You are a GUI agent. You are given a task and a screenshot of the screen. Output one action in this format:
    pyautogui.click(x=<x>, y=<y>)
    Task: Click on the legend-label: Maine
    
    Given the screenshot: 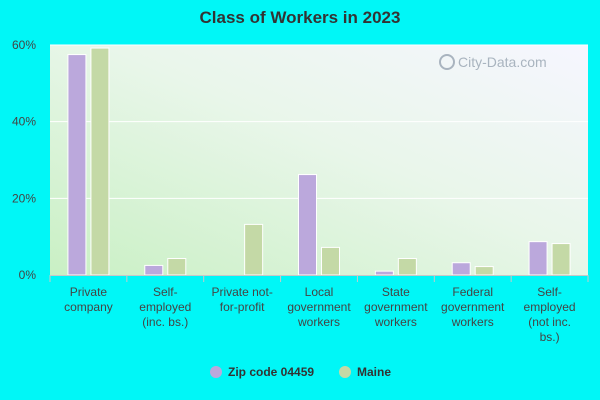 What is the action you would take?
    pyautogui.click(x=374, y=372)
    